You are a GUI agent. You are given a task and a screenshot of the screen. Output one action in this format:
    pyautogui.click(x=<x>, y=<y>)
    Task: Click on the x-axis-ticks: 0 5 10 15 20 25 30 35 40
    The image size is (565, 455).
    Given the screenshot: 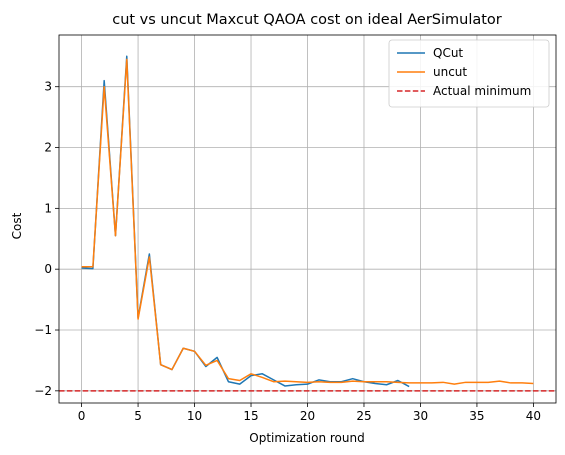 What is the action you would take?
    pyautogui.click(x=309, y=413)
    